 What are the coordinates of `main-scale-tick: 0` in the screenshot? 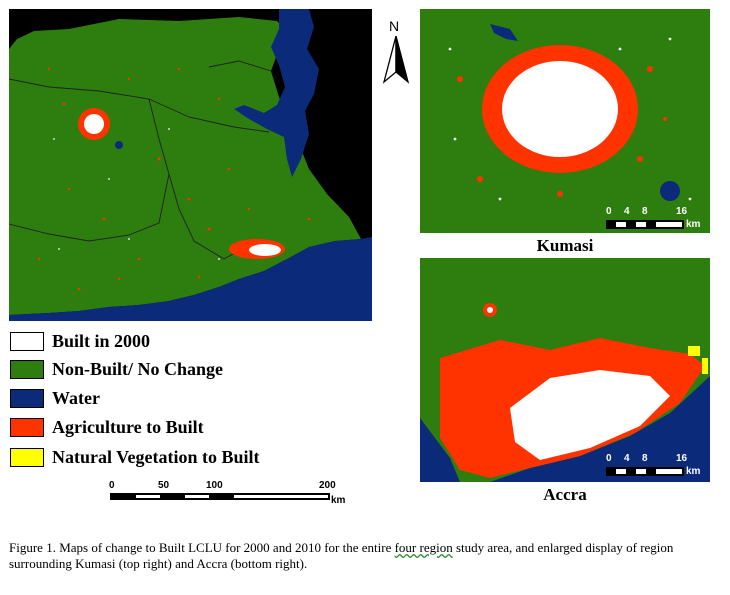 It's located at (112, 485).